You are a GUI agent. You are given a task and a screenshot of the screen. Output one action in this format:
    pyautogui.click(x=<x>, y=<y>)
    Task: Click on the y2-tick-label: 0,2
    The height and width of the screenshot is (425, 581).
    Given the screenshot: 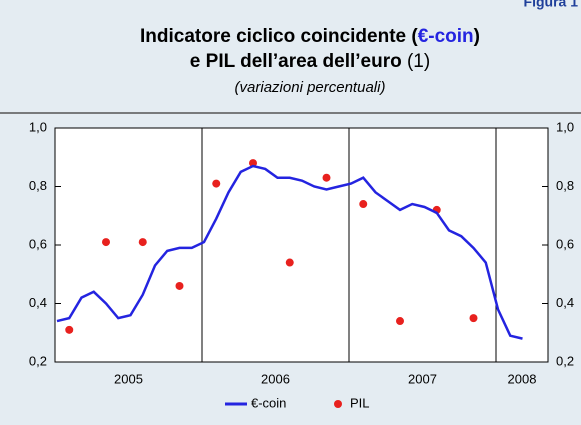 What is the action you would take?
    pyautogui.click(x=565, y=360)
    